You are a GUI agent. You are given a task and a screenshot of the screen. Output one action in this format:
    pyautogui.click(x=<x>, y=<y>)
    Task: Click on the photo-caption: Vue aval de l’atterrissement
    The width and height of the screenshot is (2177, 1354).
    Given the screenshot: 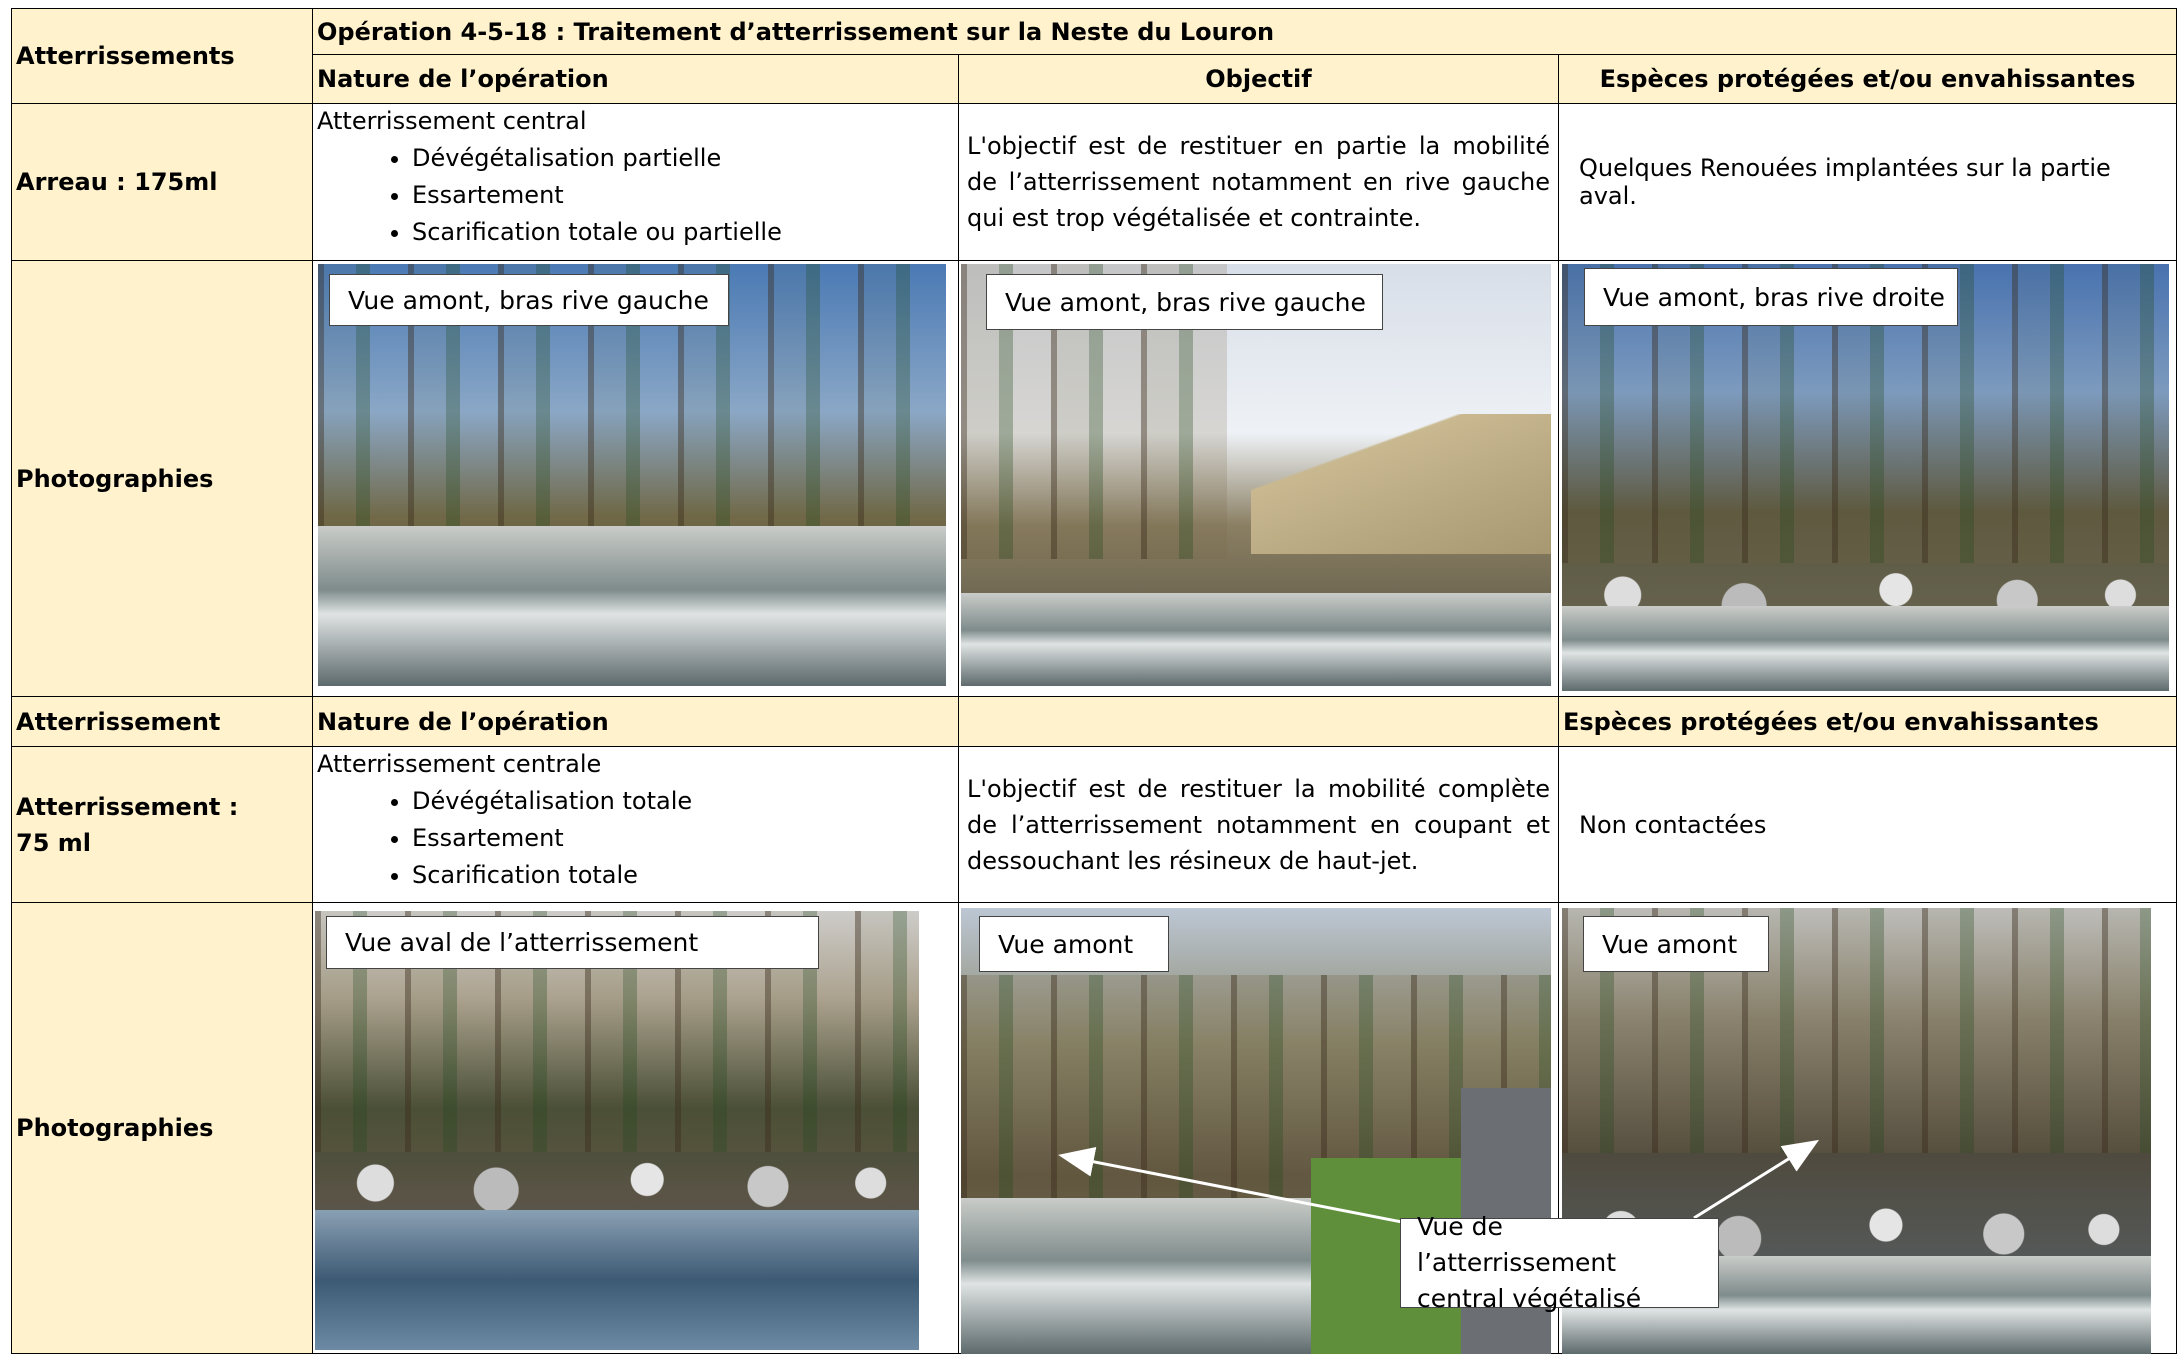 What is the action you would take?
    pyautogui.click(x=572, y=942)
    